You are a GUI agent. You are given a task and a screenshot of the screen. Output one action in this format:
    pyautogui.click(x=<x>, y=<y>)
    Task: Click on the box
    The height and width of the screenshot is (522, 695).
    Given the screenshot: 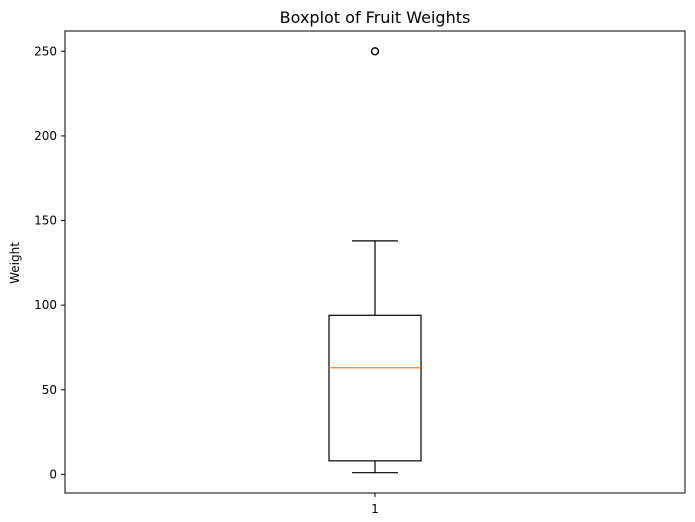 What is the action you would take?
    pyautogui.click(x=375, y=388)
    